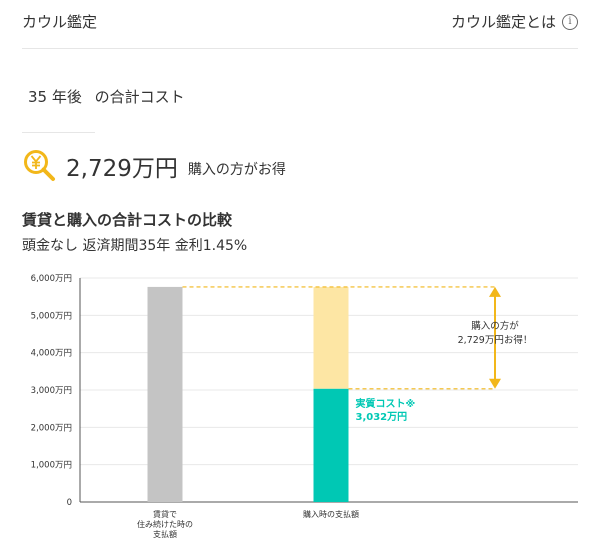 This screenshot has width=600, height=557. I want to click on y-tick-label: 5,000万円, so click(51, 316).